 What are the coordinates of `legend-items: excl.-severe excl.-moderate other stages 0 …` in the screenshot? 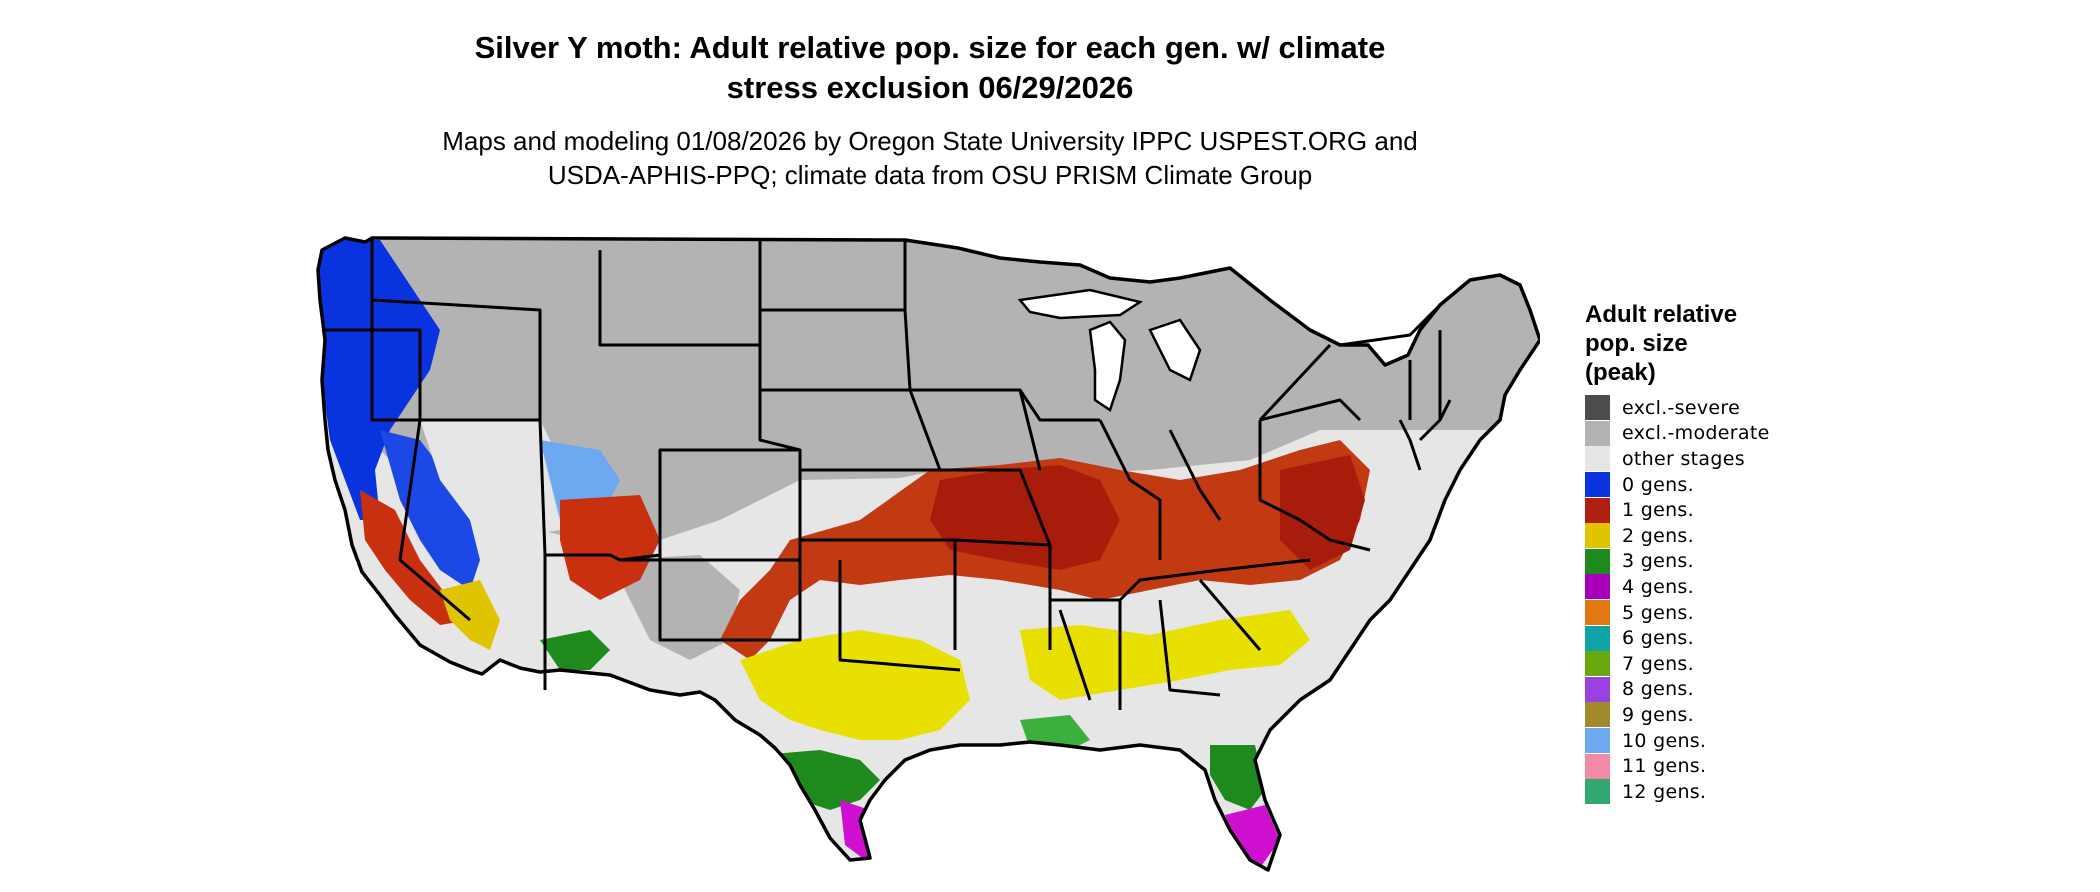 It's located at (1695, 600).